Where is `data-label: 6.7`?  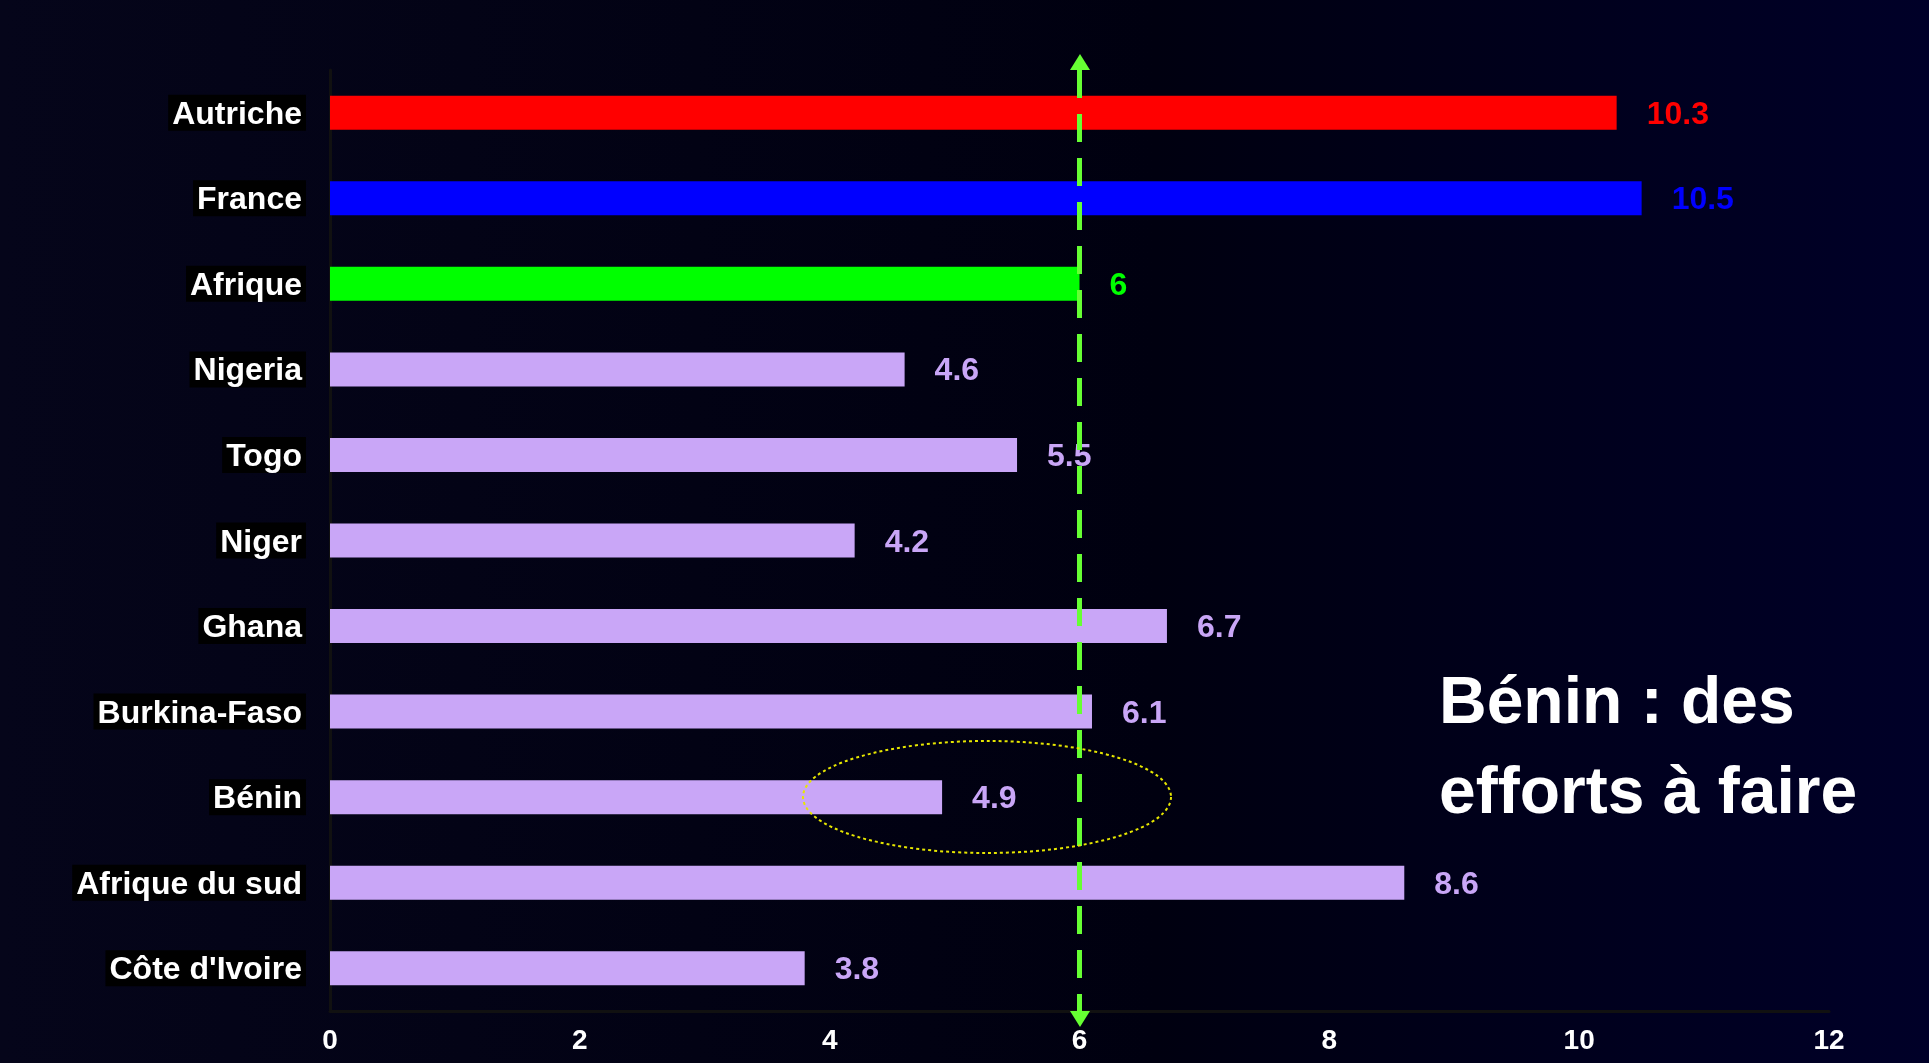
data-label: 6.7 is located at coordinates (1219, 626).